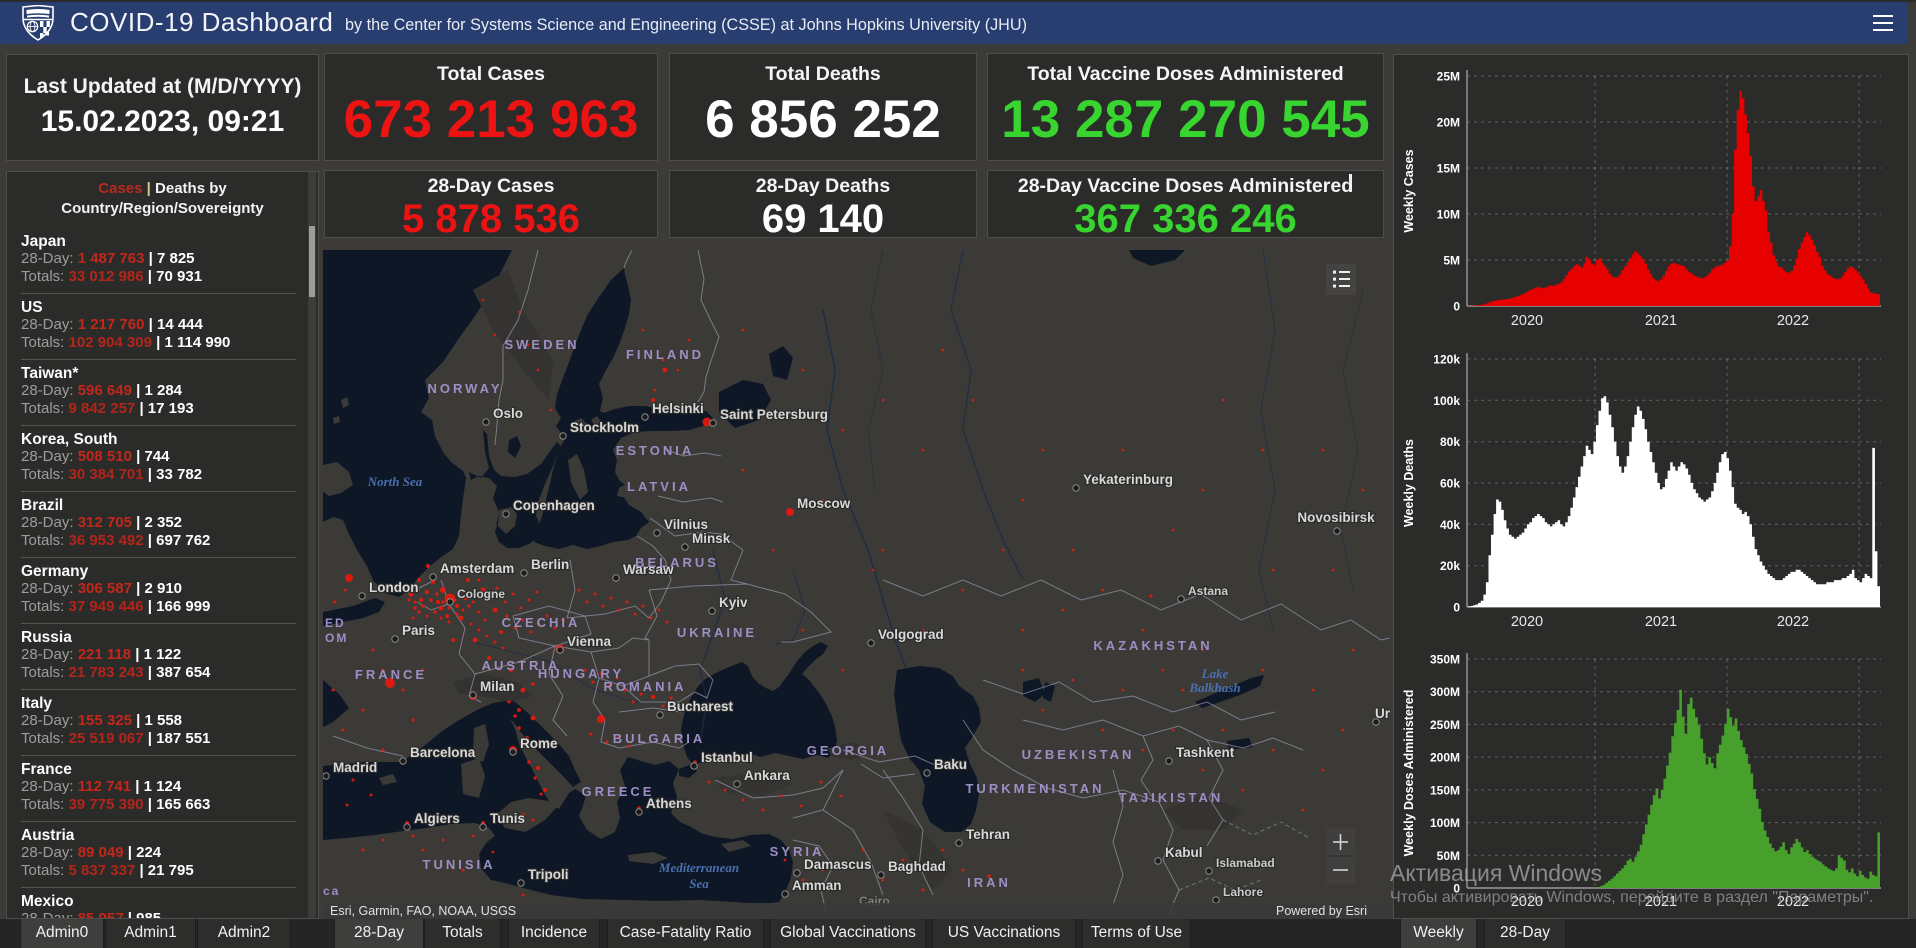 The height and width of the screenshot is (948, 1916). I want to click on svg-text: Lahore, so click(1243, 892).